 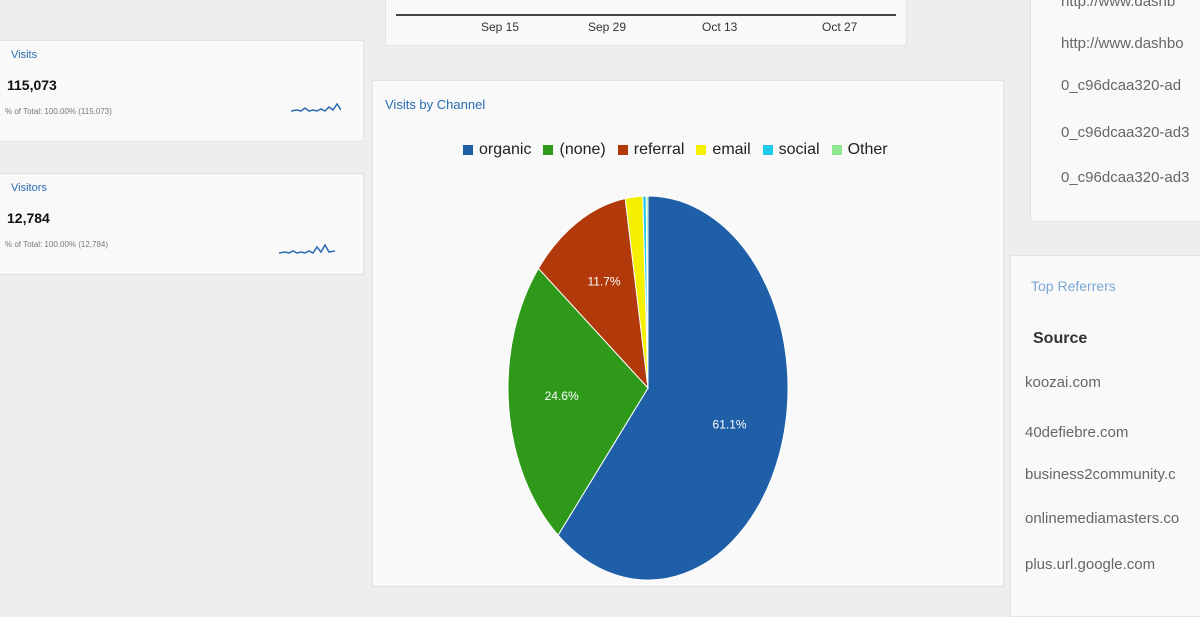 I want to click on referrer-row: 40defiebre.com, so click(x=1077, y=432).